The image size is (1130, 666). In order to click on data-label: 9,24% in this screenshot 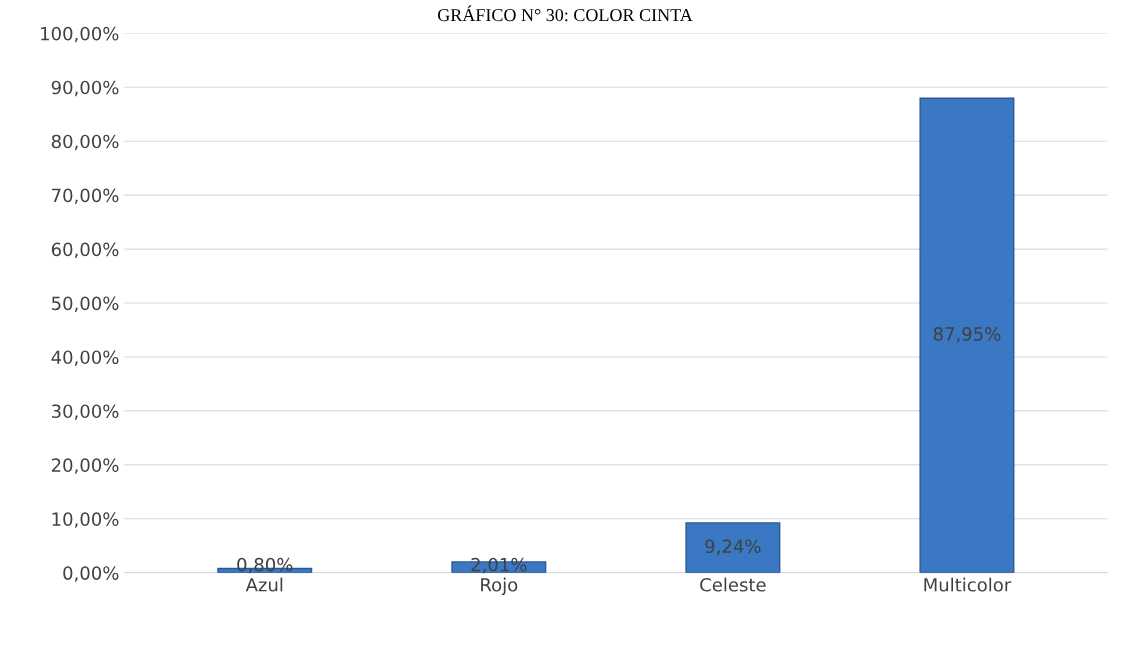, I will do `click(733, 547)`.